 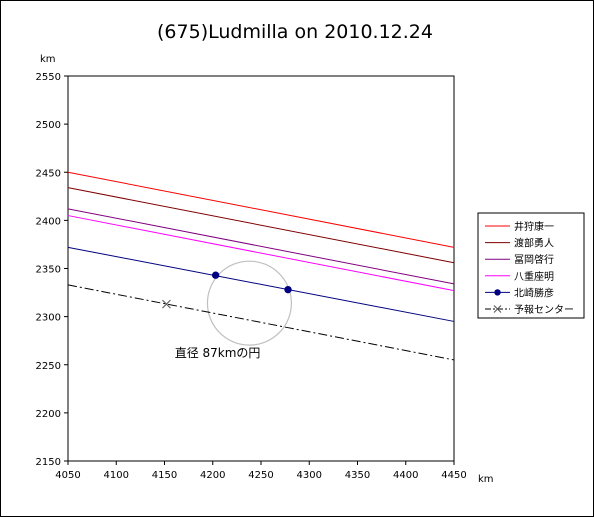 I want to click on circle-annotation: 直径 87kmの円, so click(x=218, y=353).